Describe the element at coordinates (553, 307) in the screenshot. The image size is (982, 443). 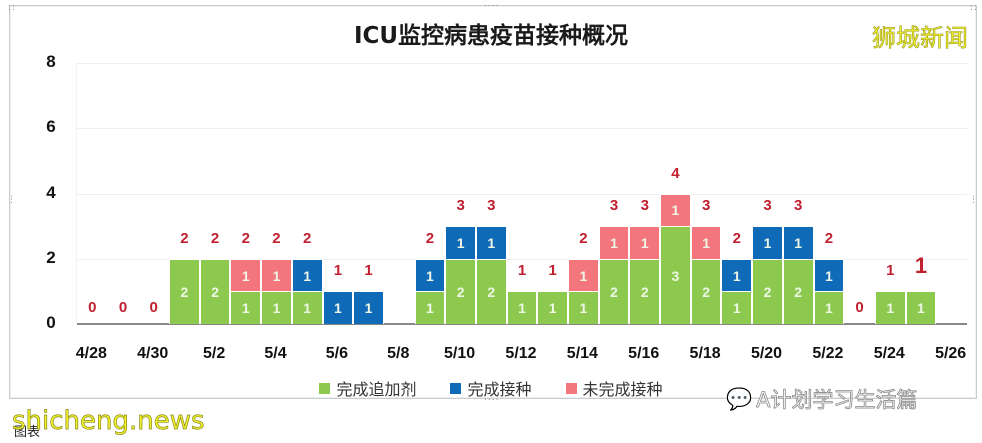
I see `bar-5/13: 1` at that location.